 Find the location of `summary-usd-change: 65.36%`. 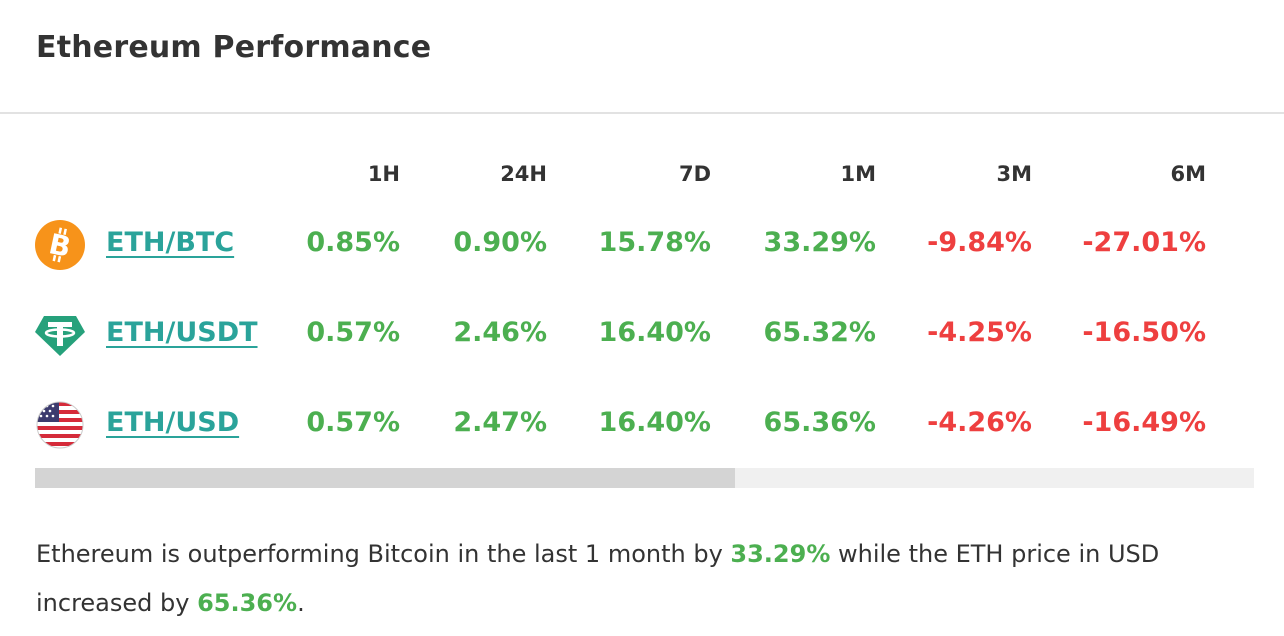

summary-usd-change: 65.36% is located at coordinates (247, 603).